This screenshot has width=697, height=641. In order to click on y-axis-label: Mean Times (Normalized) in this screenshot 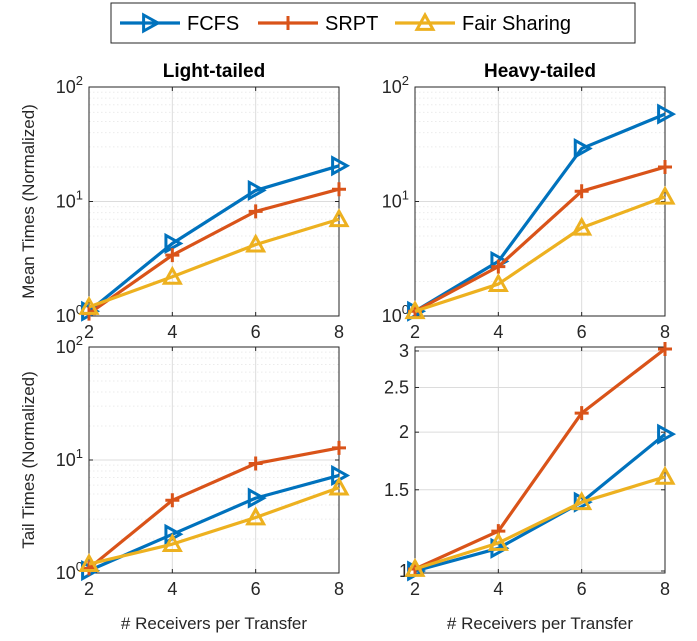, I will do `click(28, 201)`.